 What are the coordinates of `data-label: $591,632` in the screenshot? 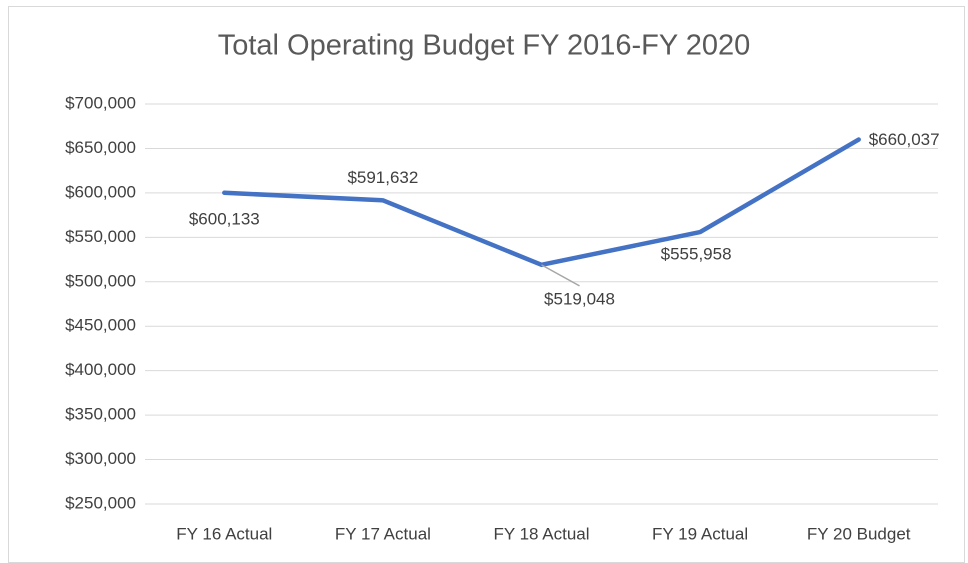 It's located at (382, 177).